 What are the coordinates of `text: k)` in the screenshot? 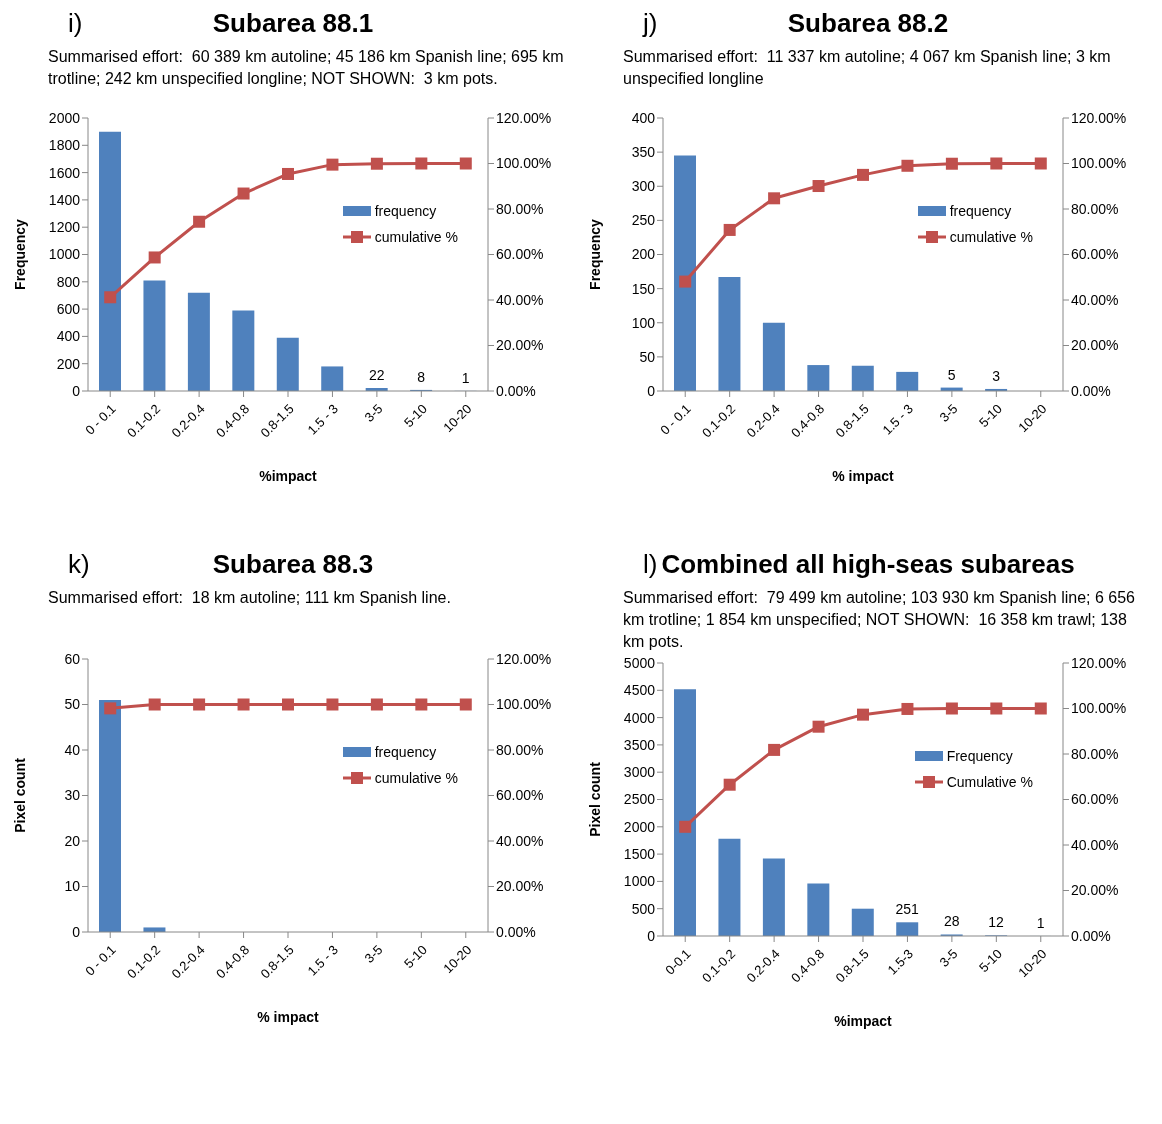 It's located at (79, 564).